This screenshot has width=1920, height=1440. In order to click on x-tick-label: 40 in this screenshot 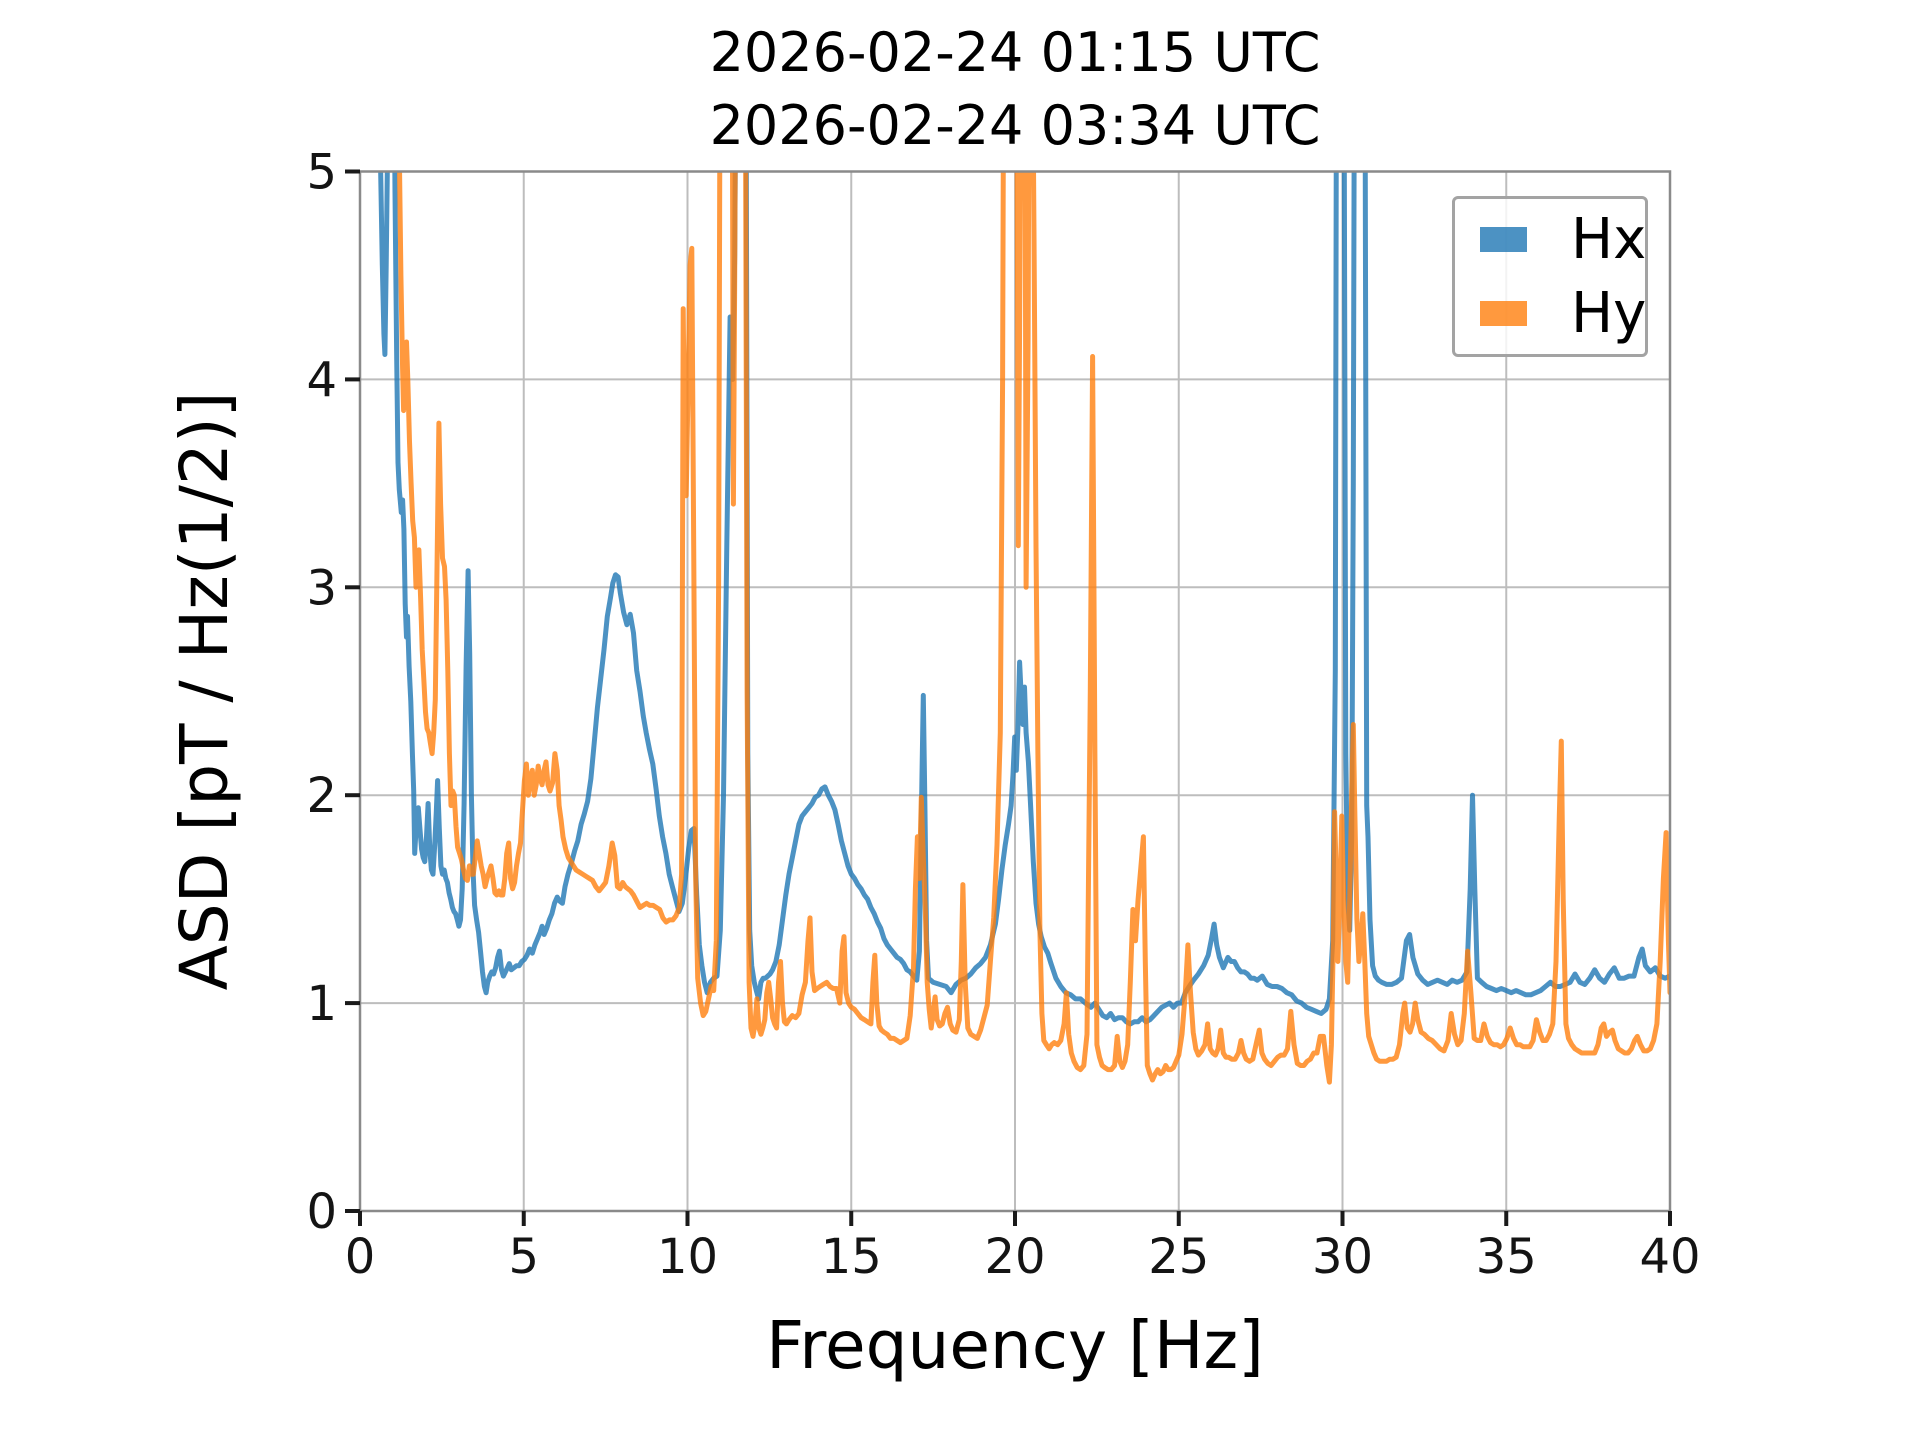, I will do `click(1669, 1257)`.